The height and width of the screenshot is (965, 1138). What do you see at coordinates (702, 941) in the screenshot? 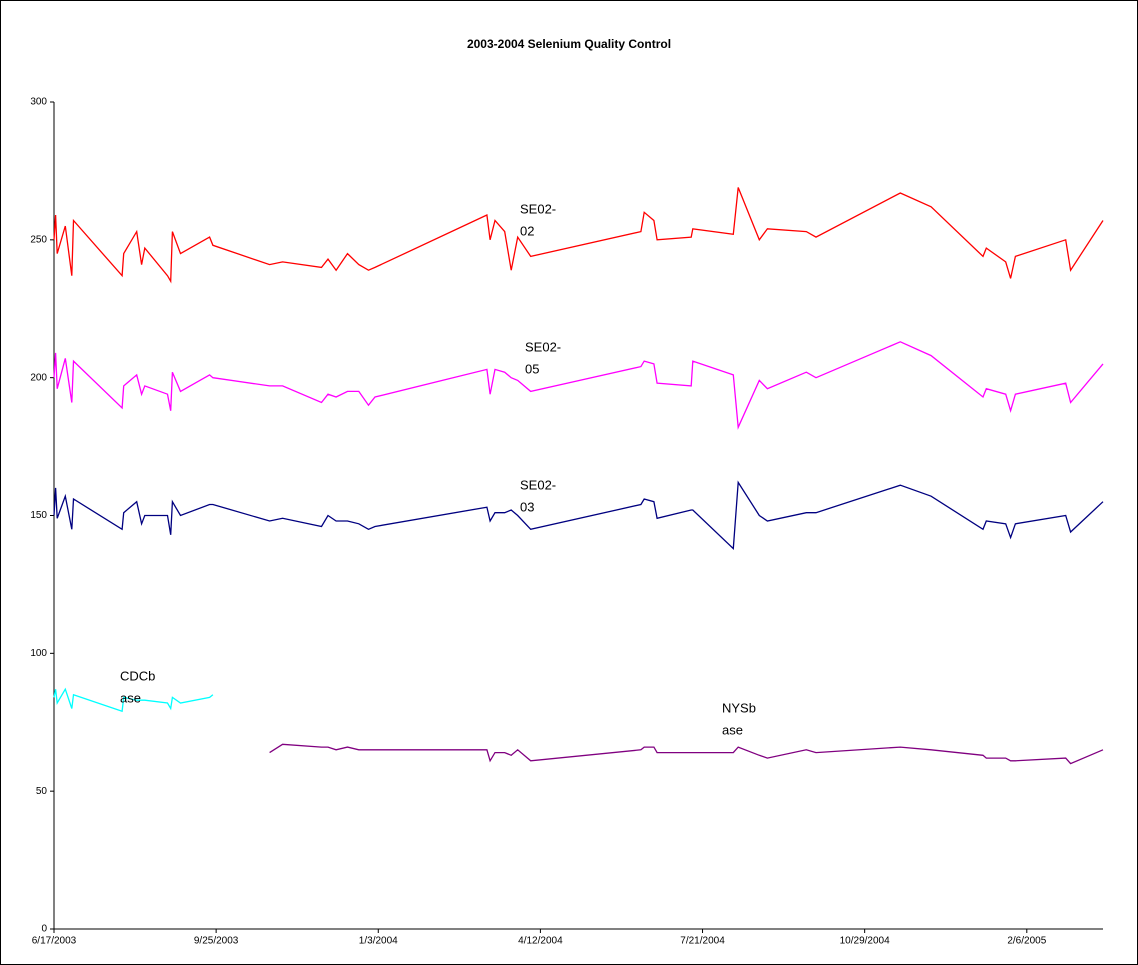
I see `x-tick-label: 7/21/2004` at bounding box center [702, 941].